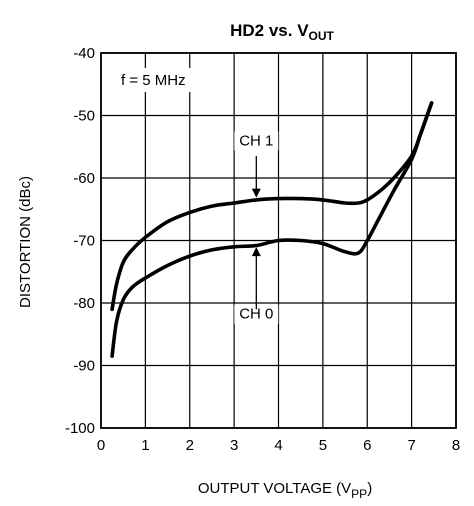 Image resolution: width=474 pixels, height=506 pixels. I want to click on chart-title-subscript: OUT, so click(322, 36).